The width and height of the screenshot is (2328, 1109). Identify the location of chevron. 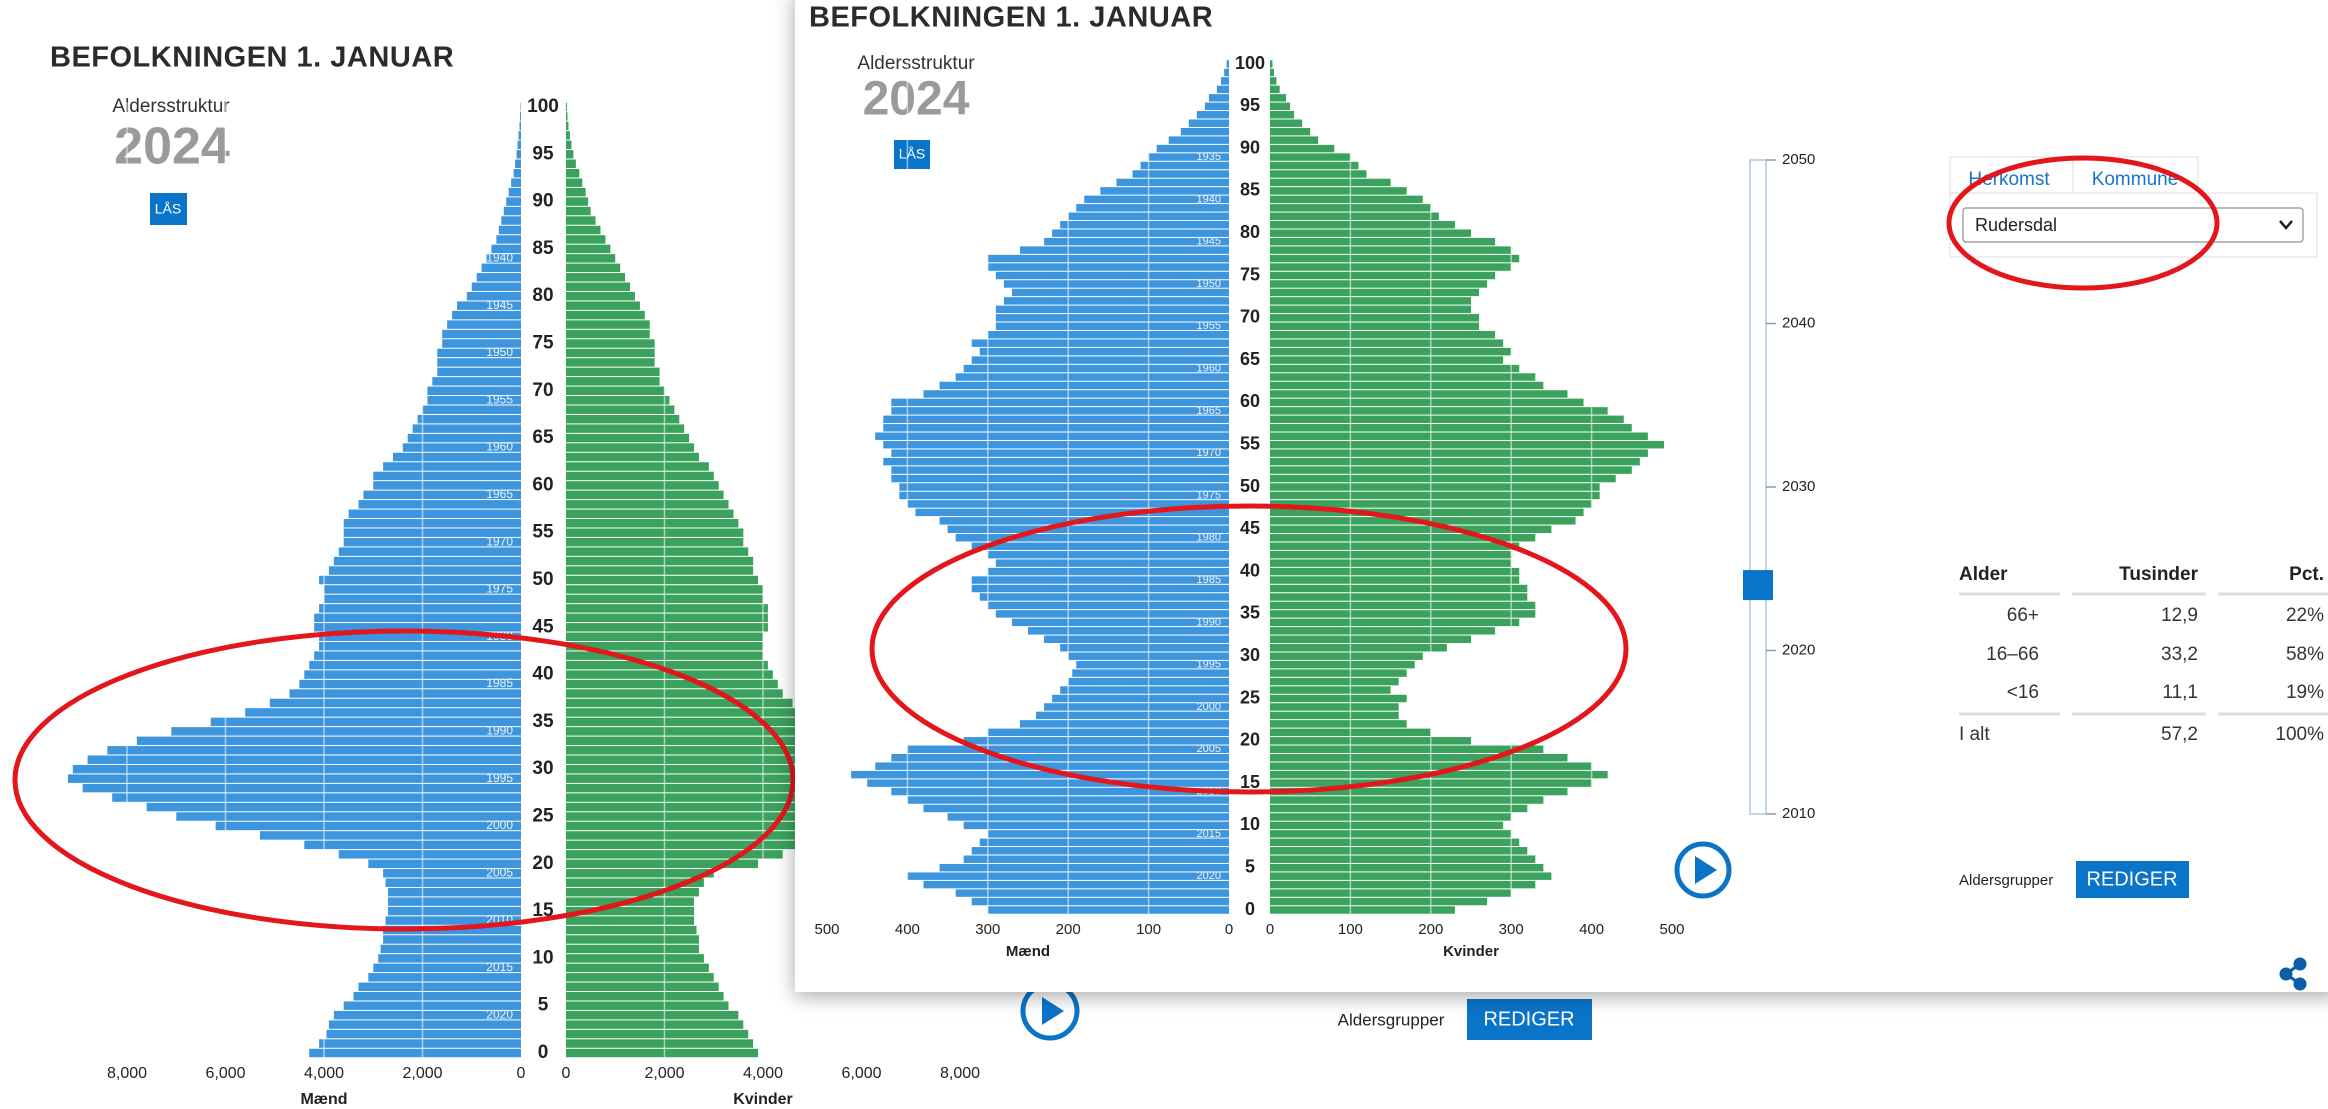
(2286, 225).